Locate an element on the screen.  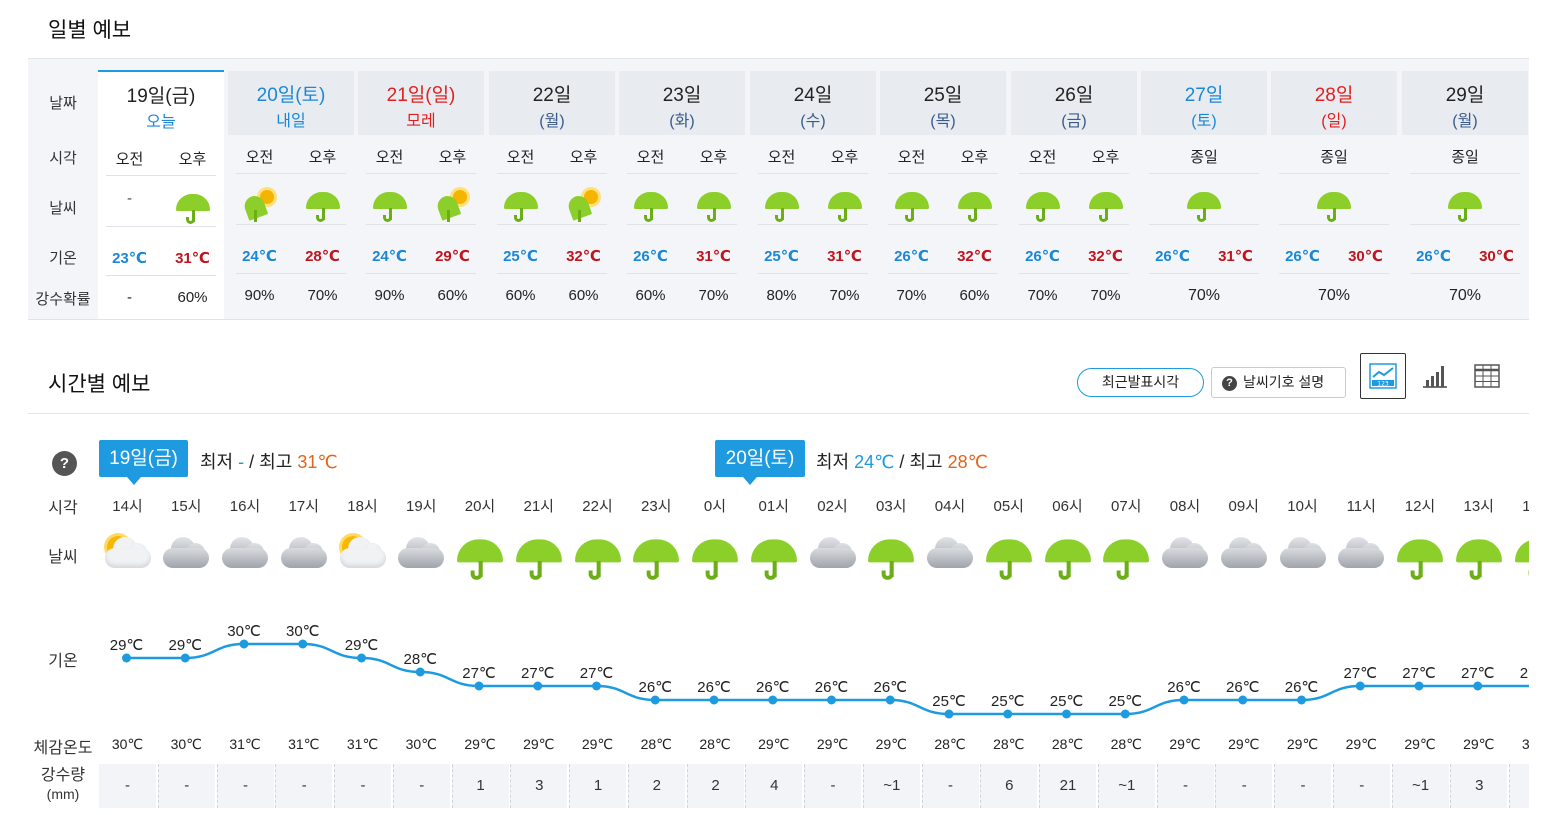
day-column: 27일 (토) 종일 26℃ 31℃ 70% is located at coordinates (1204, 195).